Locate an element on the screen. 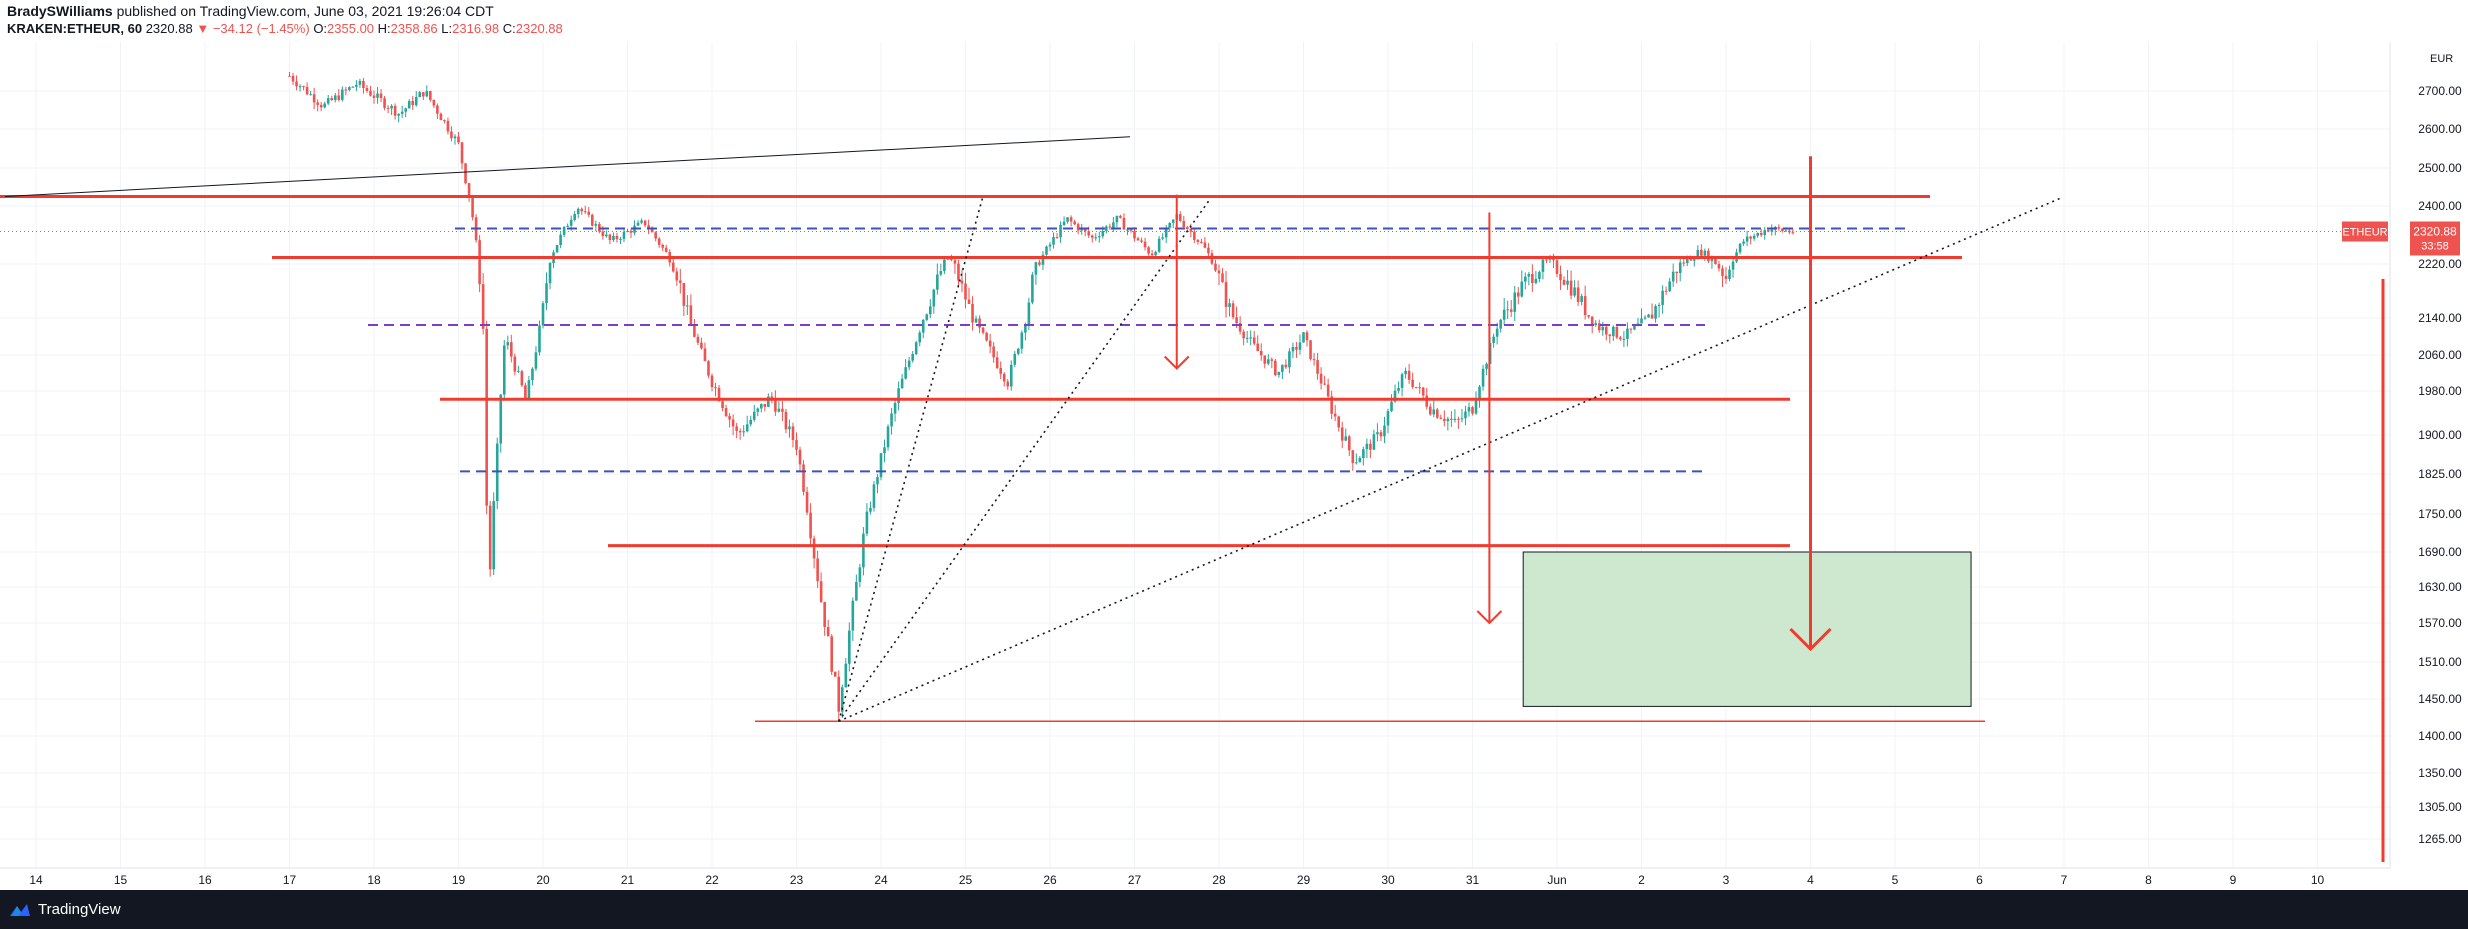 The width and height of the screenshot is (2468, 929). time-tick-label: 14 is located at coordinates (36, 880).